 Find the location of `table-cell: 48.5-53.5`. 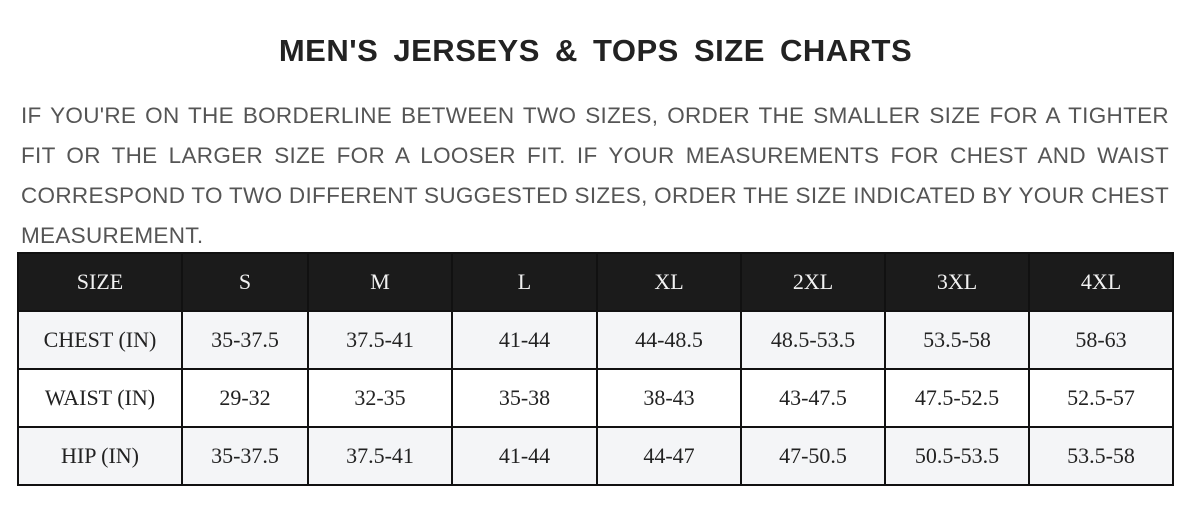

table-cell: 48.5-53.5 is located at coordinates (813, 340).